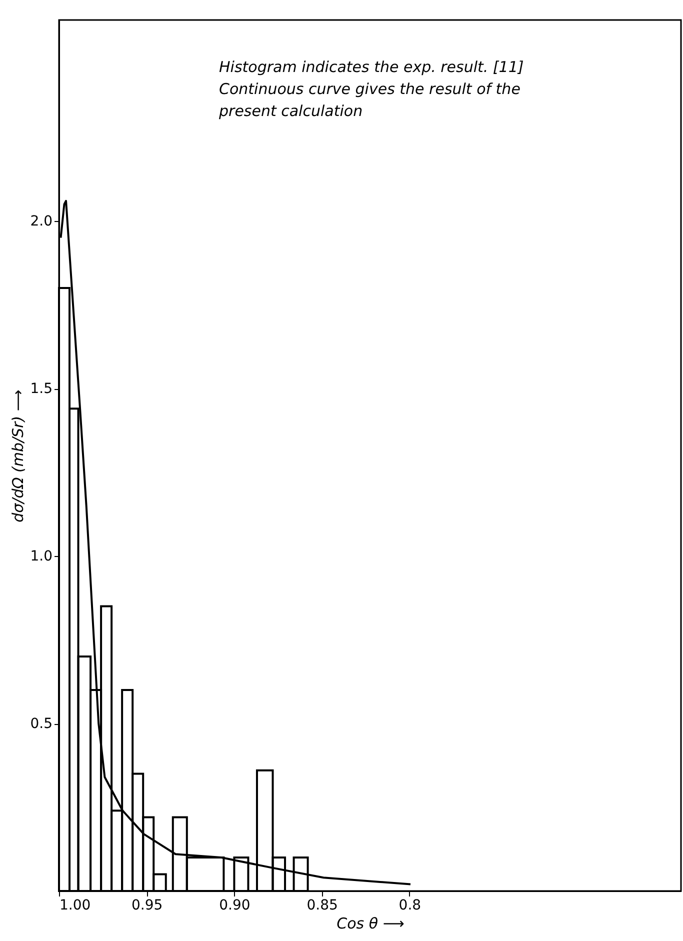 Image resolution: width=683 pixels, height=941 pixels. What do you see at coordinates (75, 906) in the screenshot?
I see `x-tick-label: 1.00` at bounding box center [75, 906].